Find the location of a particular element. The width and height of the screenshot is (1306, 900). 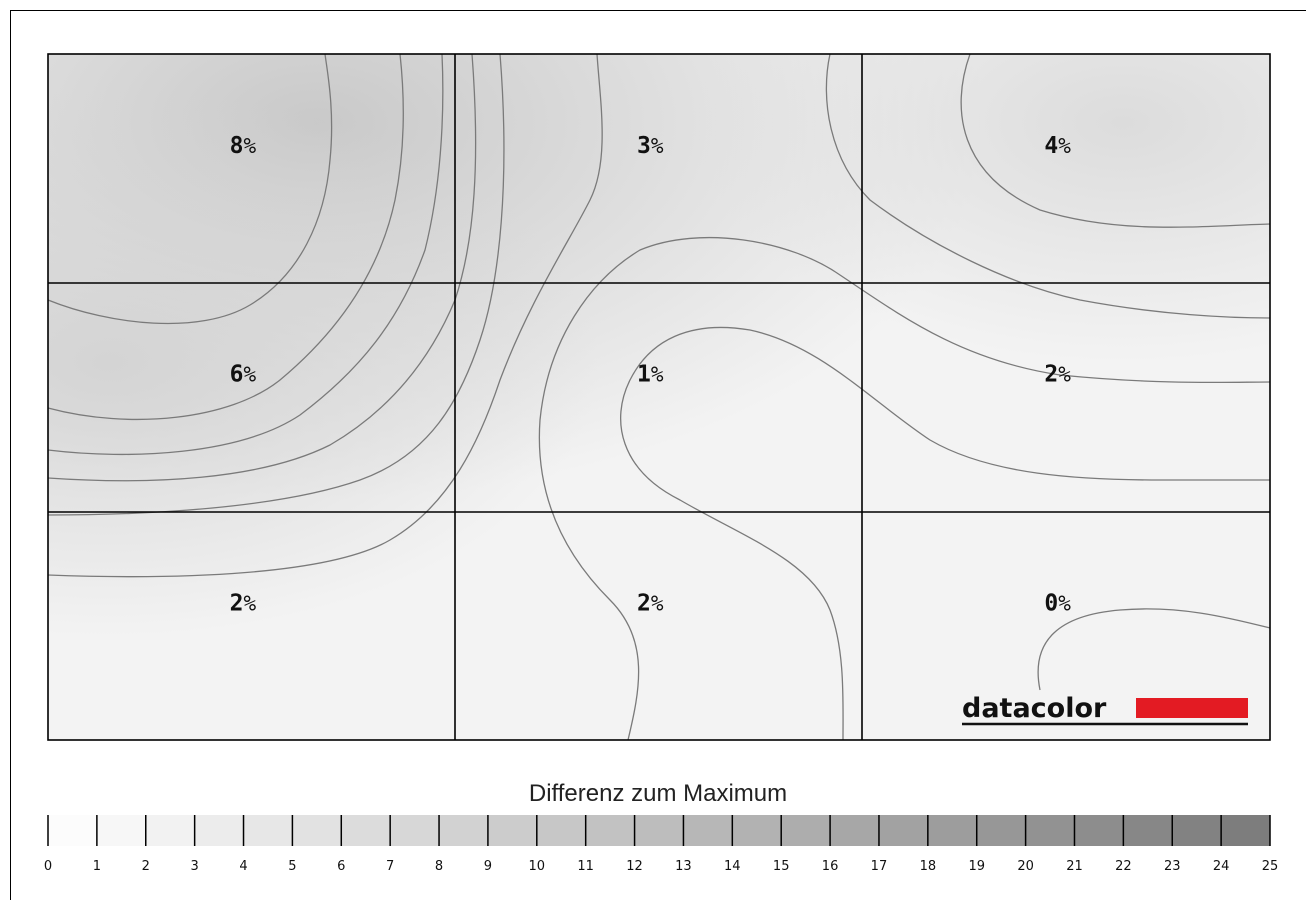

cell-value-number: 0 is located at coordinates (1051, 603).